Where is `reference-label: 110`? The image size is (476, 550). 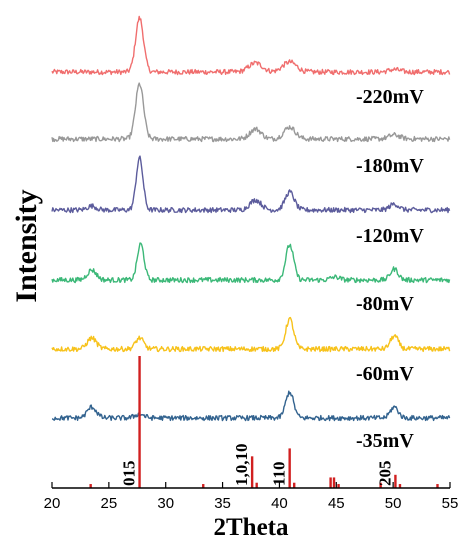 reference-label: 110 is located at coordinates (279, 473).